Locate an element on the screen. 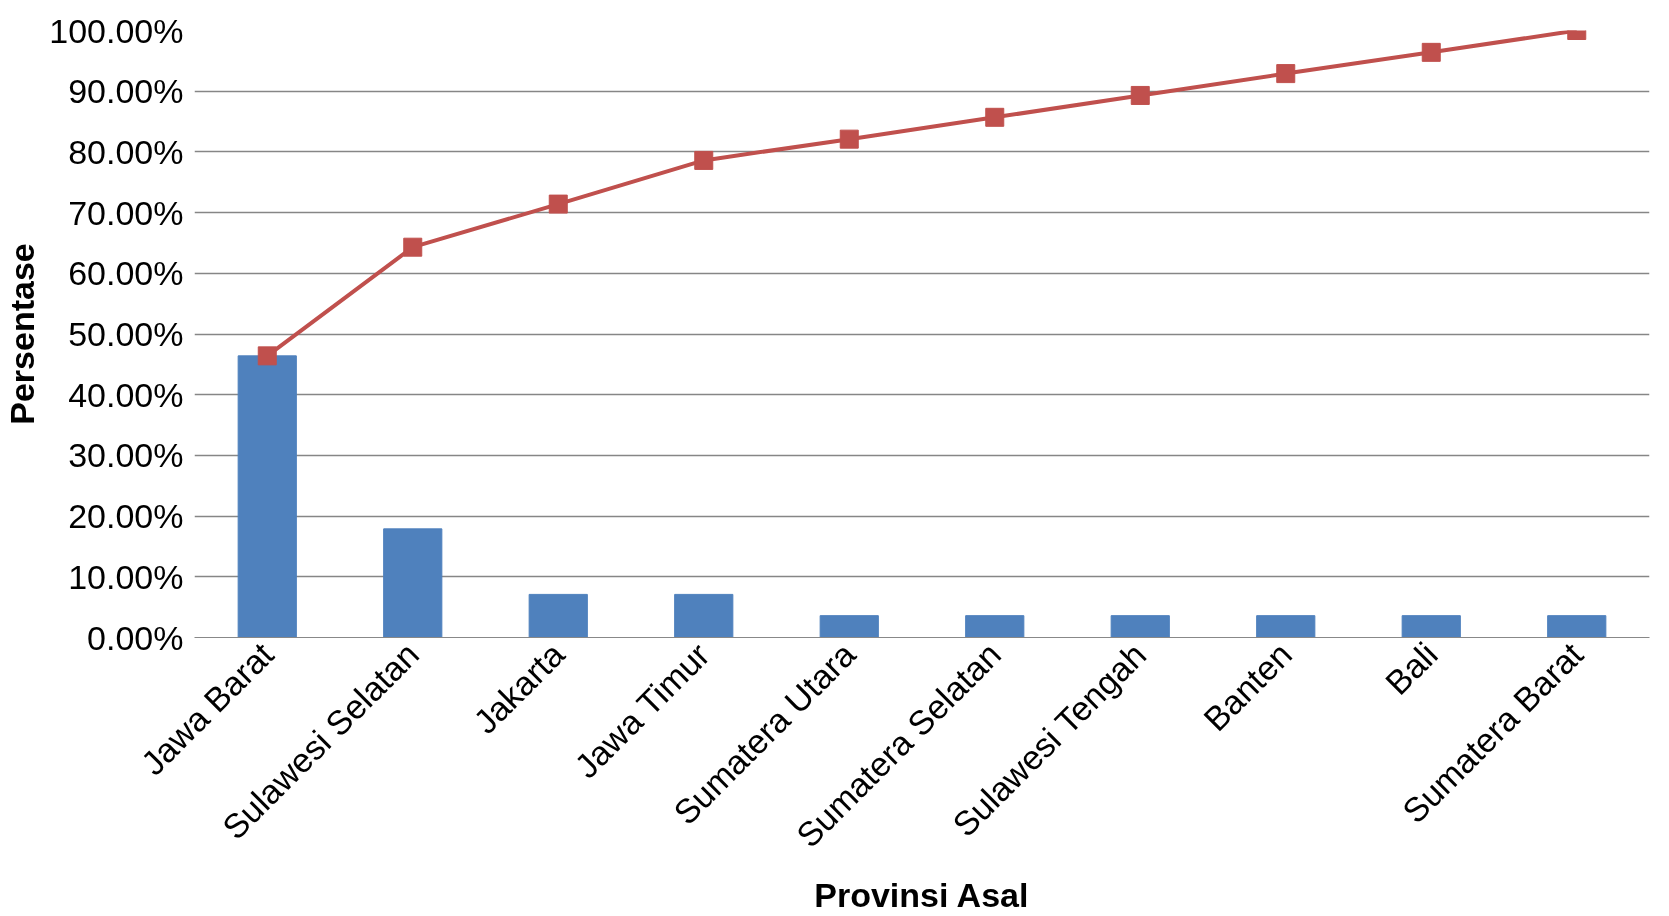  x-axis-title: Provinsi Asal is located at coordinates (921, 894).